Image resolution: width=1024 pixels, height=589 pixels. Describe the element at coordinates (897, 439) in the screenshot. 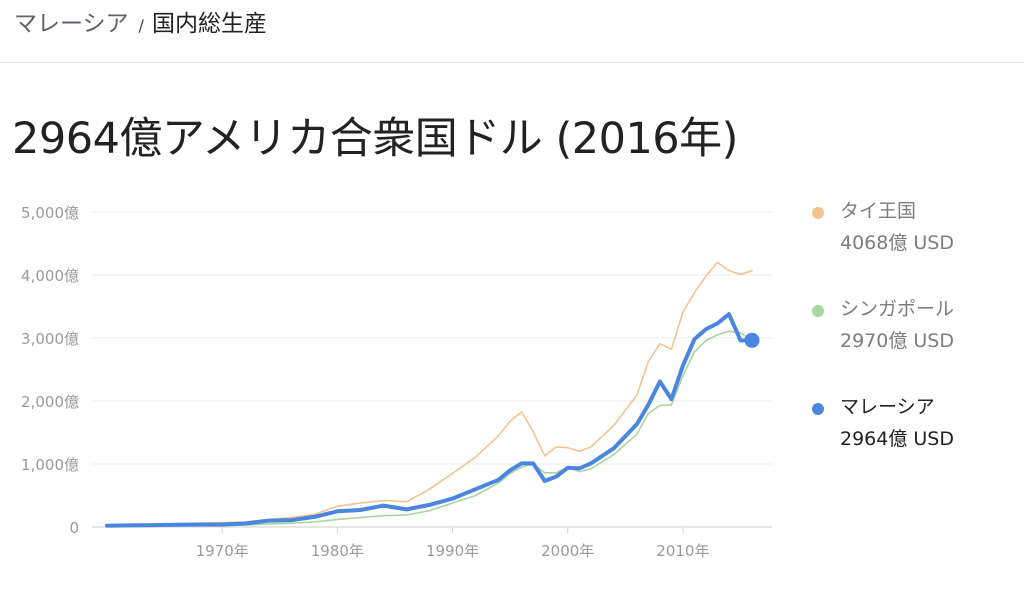

I see `legend-value: 2964億 USD` at that location.